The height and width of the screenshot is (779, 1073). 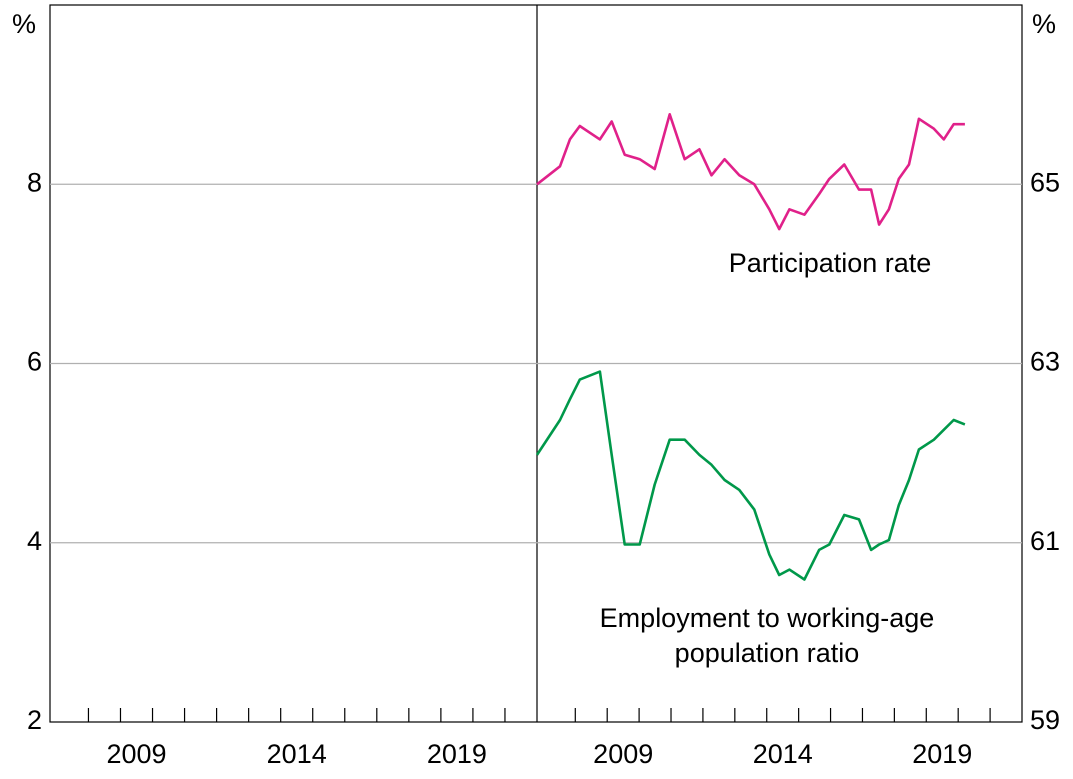 I want to click on y2-tick-label: 59, so click(x=1045, y=720).